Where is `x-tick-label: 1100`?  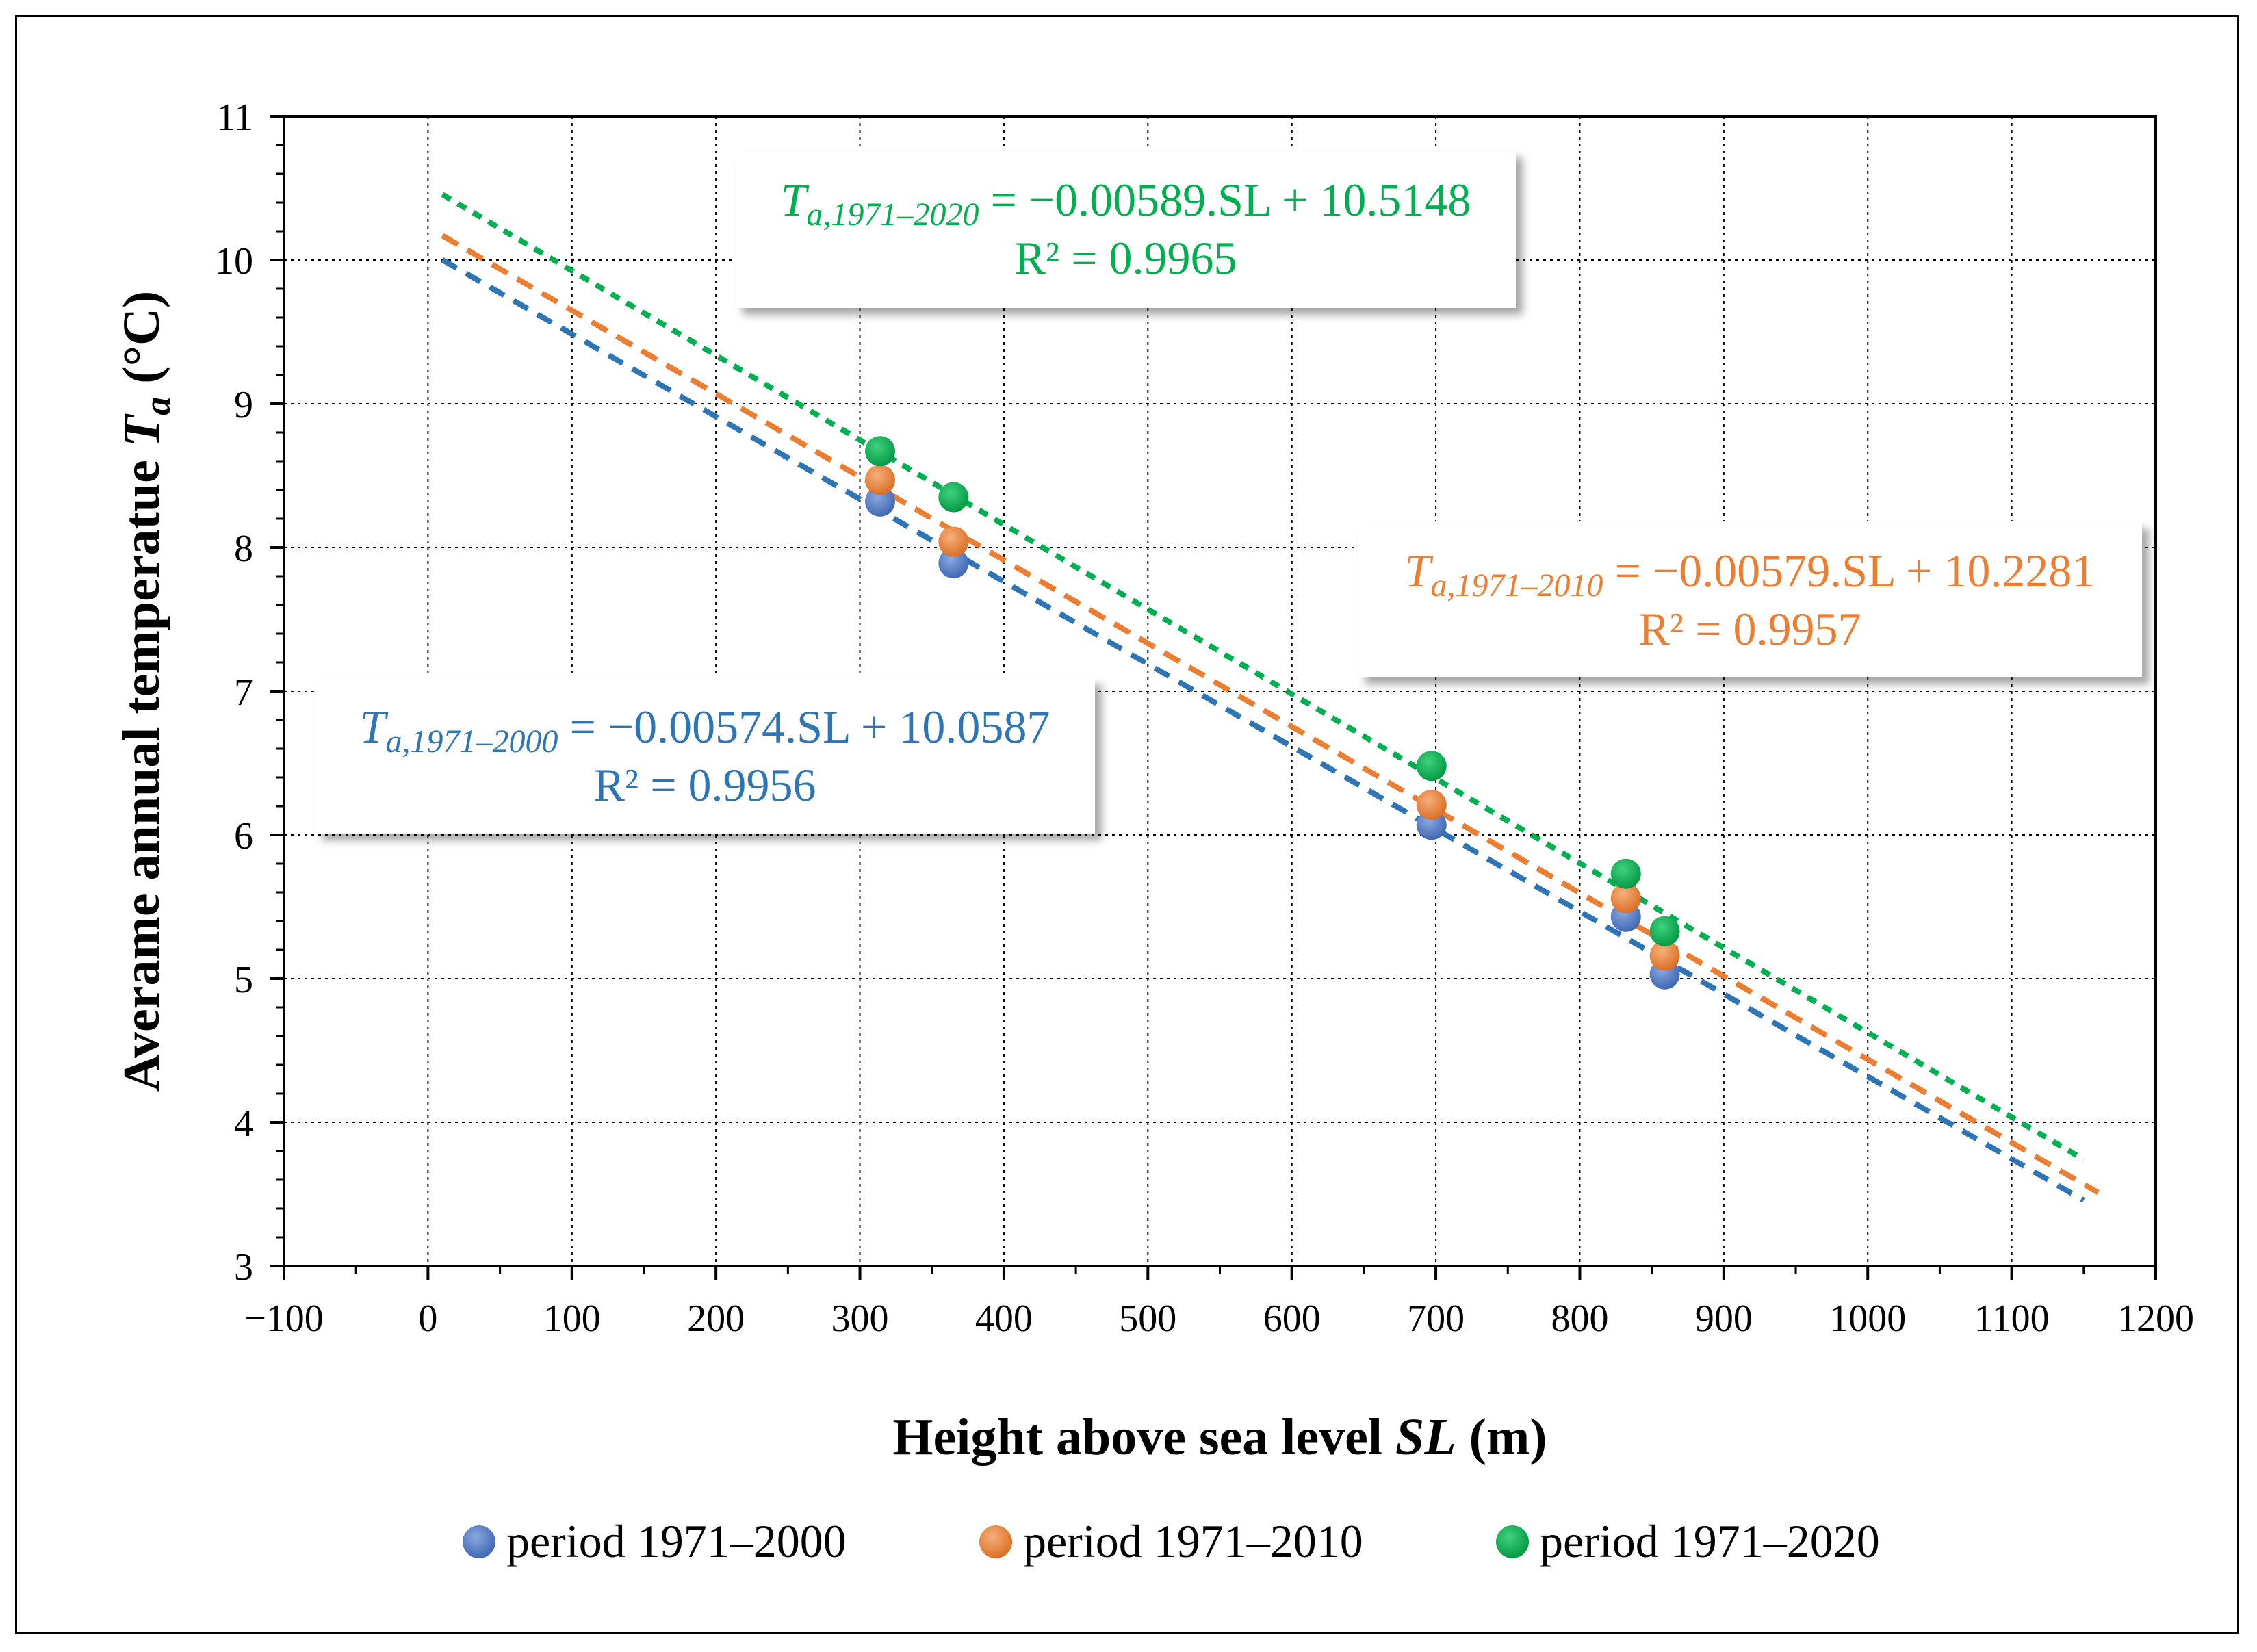 x-tick-label: 1100 is located at coordinates (2012, 1319).